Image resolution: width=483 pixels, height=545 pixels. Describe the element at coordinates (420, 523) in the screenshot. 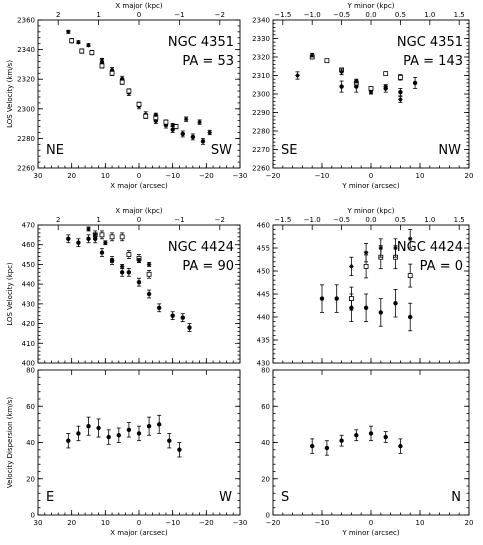

I see `x-tick-label: 10` at that location.